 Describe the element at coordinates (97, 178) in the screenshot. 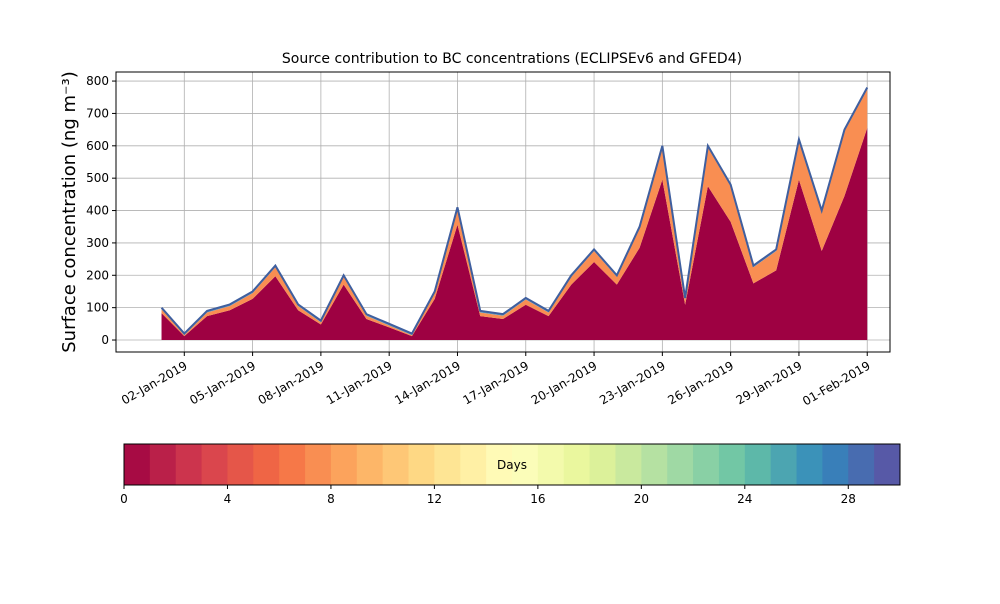

I see `y-tick-label: 500` at that location.